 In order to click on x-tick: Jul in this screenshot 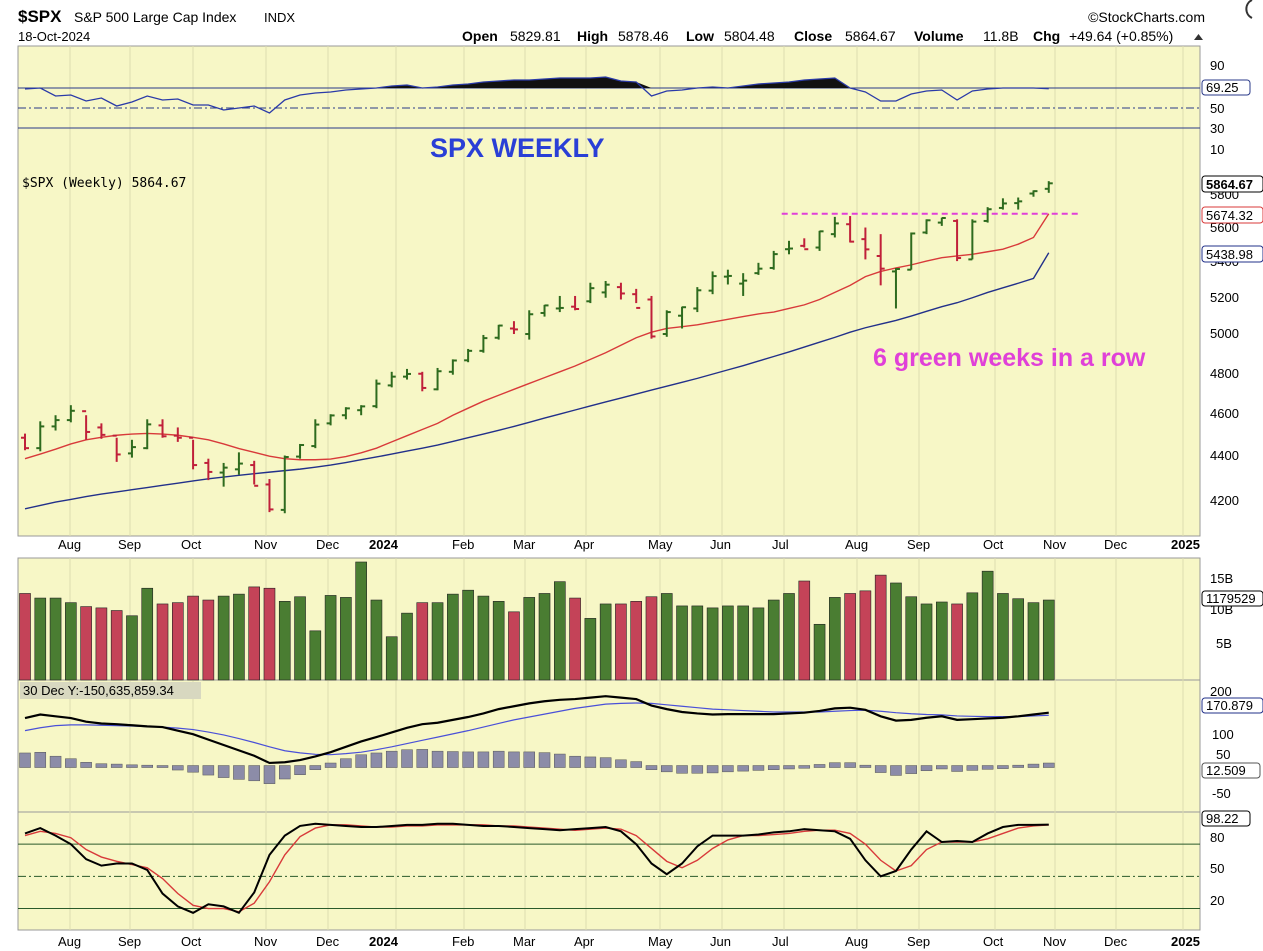, I will do `click(780, 941)`.